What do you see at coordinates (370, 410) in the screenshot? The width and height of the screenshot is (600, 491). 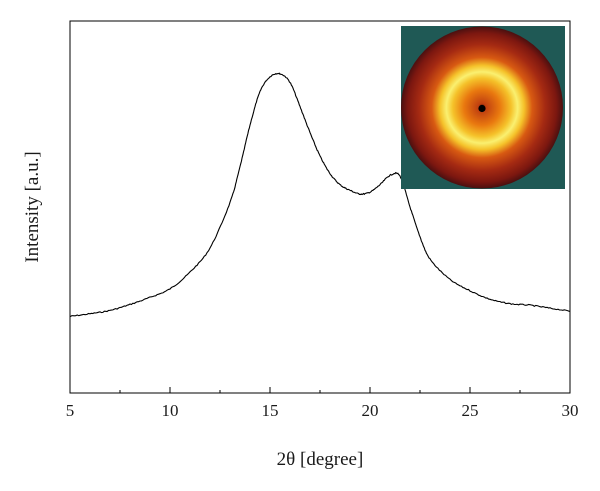 I see `x-tick-label: 20` at bounding box center [370, 410].